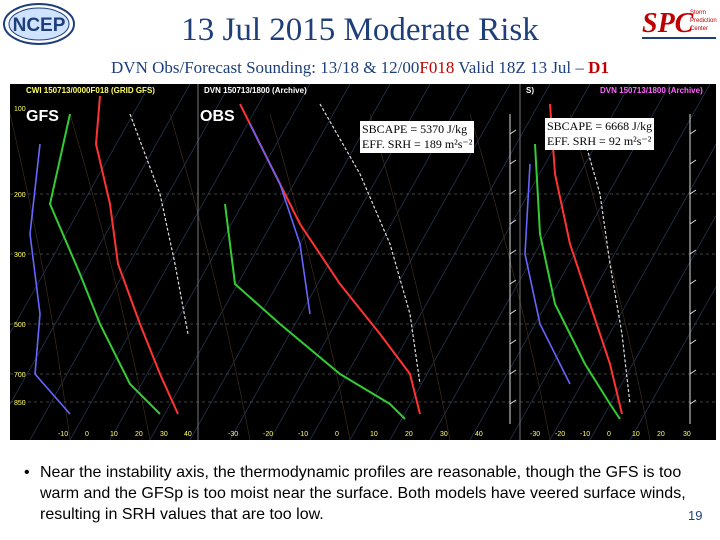 This screenshot has width=720, height=540. Describe the element at coordinates (20, 325) in the screenshot. I see `pressure-label: 500` at that location.